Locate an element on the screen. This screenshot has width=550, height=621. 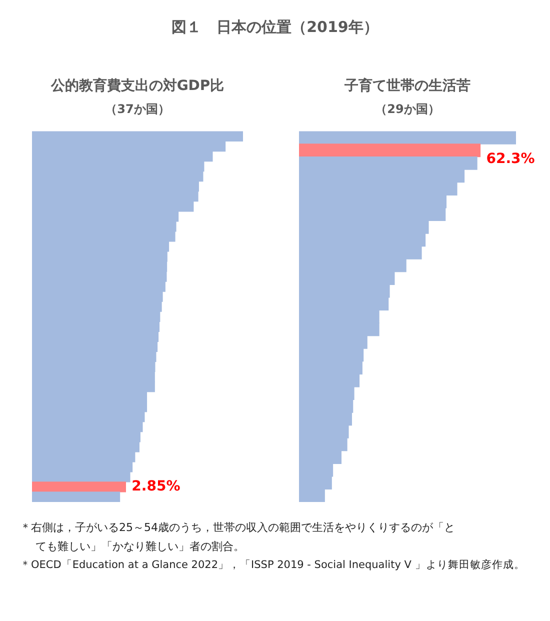
text: ＊OECD「Education at a Glance 2022」，「ISSP 2019 - Social Inequality V 」より舞田敏彦作成。 is located at coordinates (273, 565).